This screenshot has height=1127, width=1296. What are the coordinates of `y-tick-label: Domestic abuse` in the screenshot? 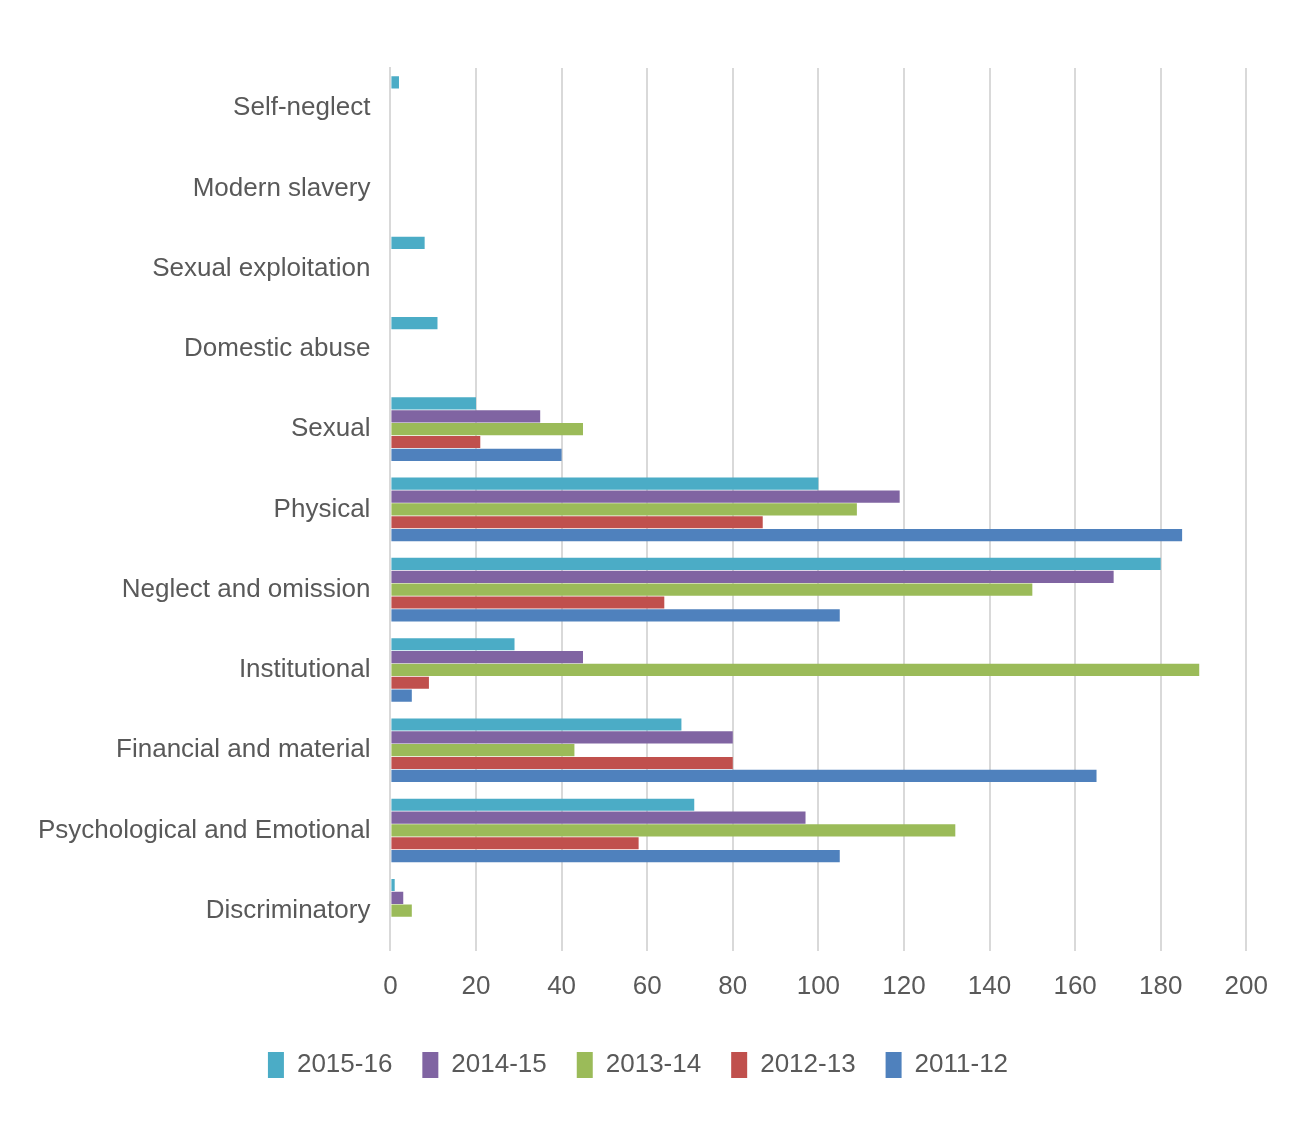 It's located at (277, 347).